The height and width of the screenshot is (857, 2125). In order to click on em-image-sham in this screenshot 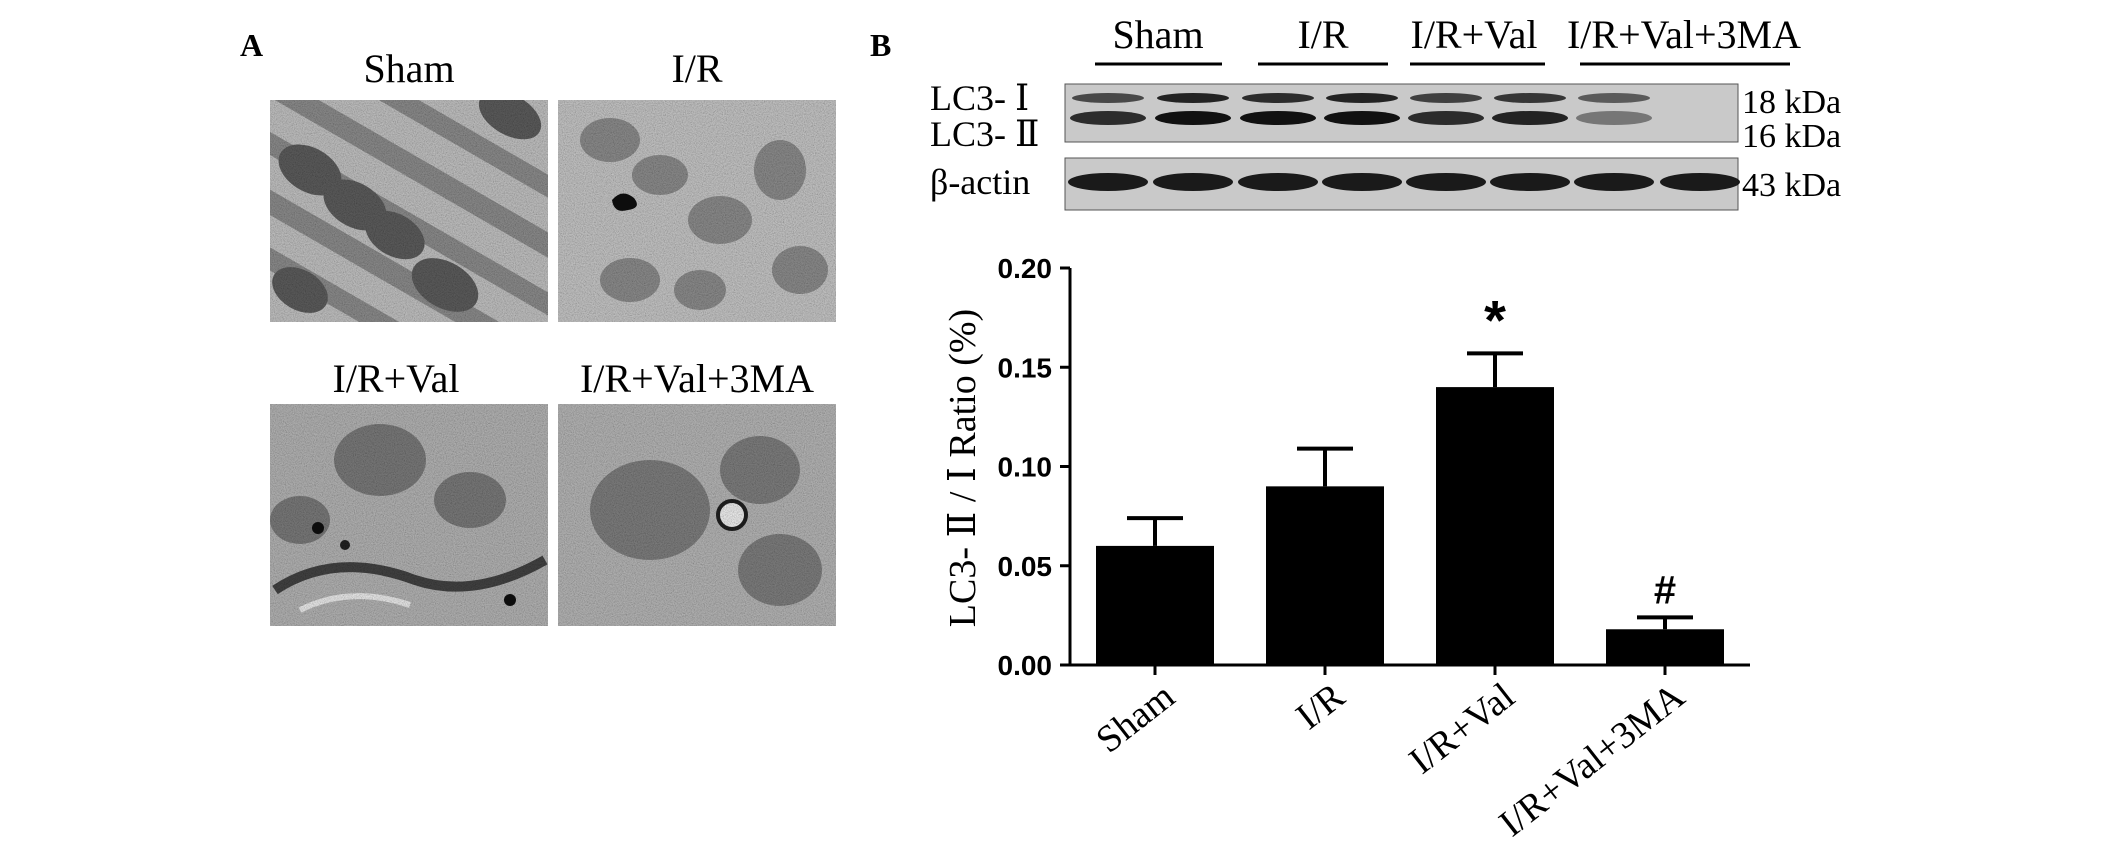, I will do `click(409, 211)`.